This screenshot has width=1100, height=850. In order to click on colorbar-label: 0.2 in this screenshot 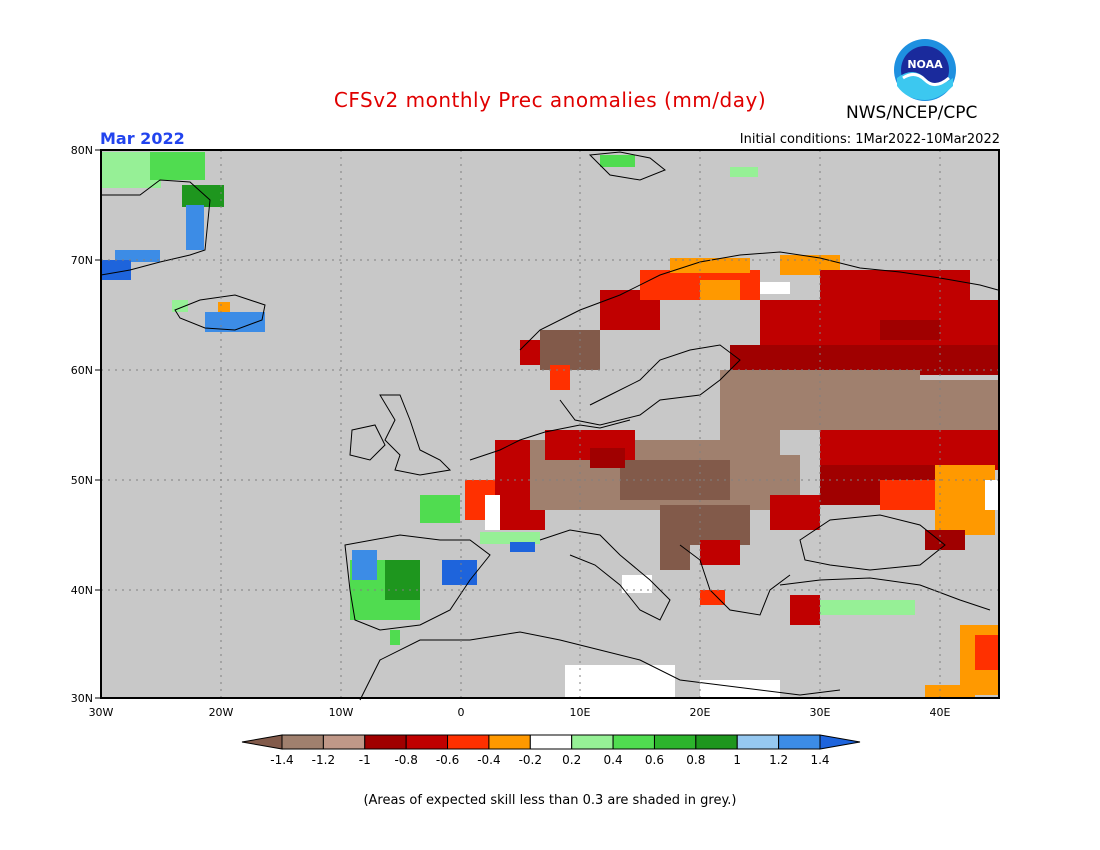, I will do `click(571, 760)`.